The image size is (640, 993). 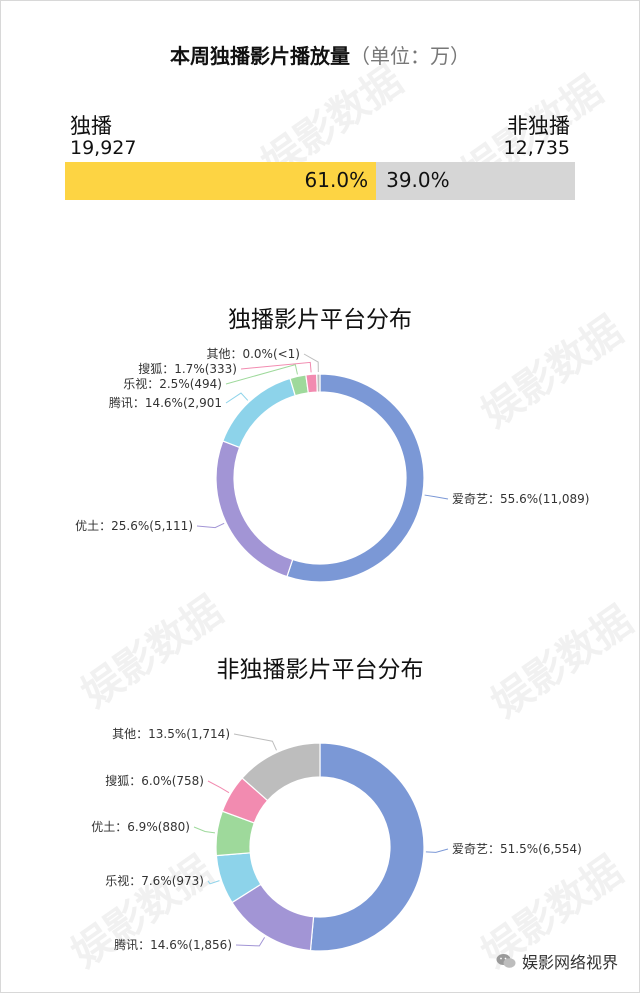 I want to click on chart-title-non-exclusive: 非独播影片平台分布, so click(x=320, y=670).